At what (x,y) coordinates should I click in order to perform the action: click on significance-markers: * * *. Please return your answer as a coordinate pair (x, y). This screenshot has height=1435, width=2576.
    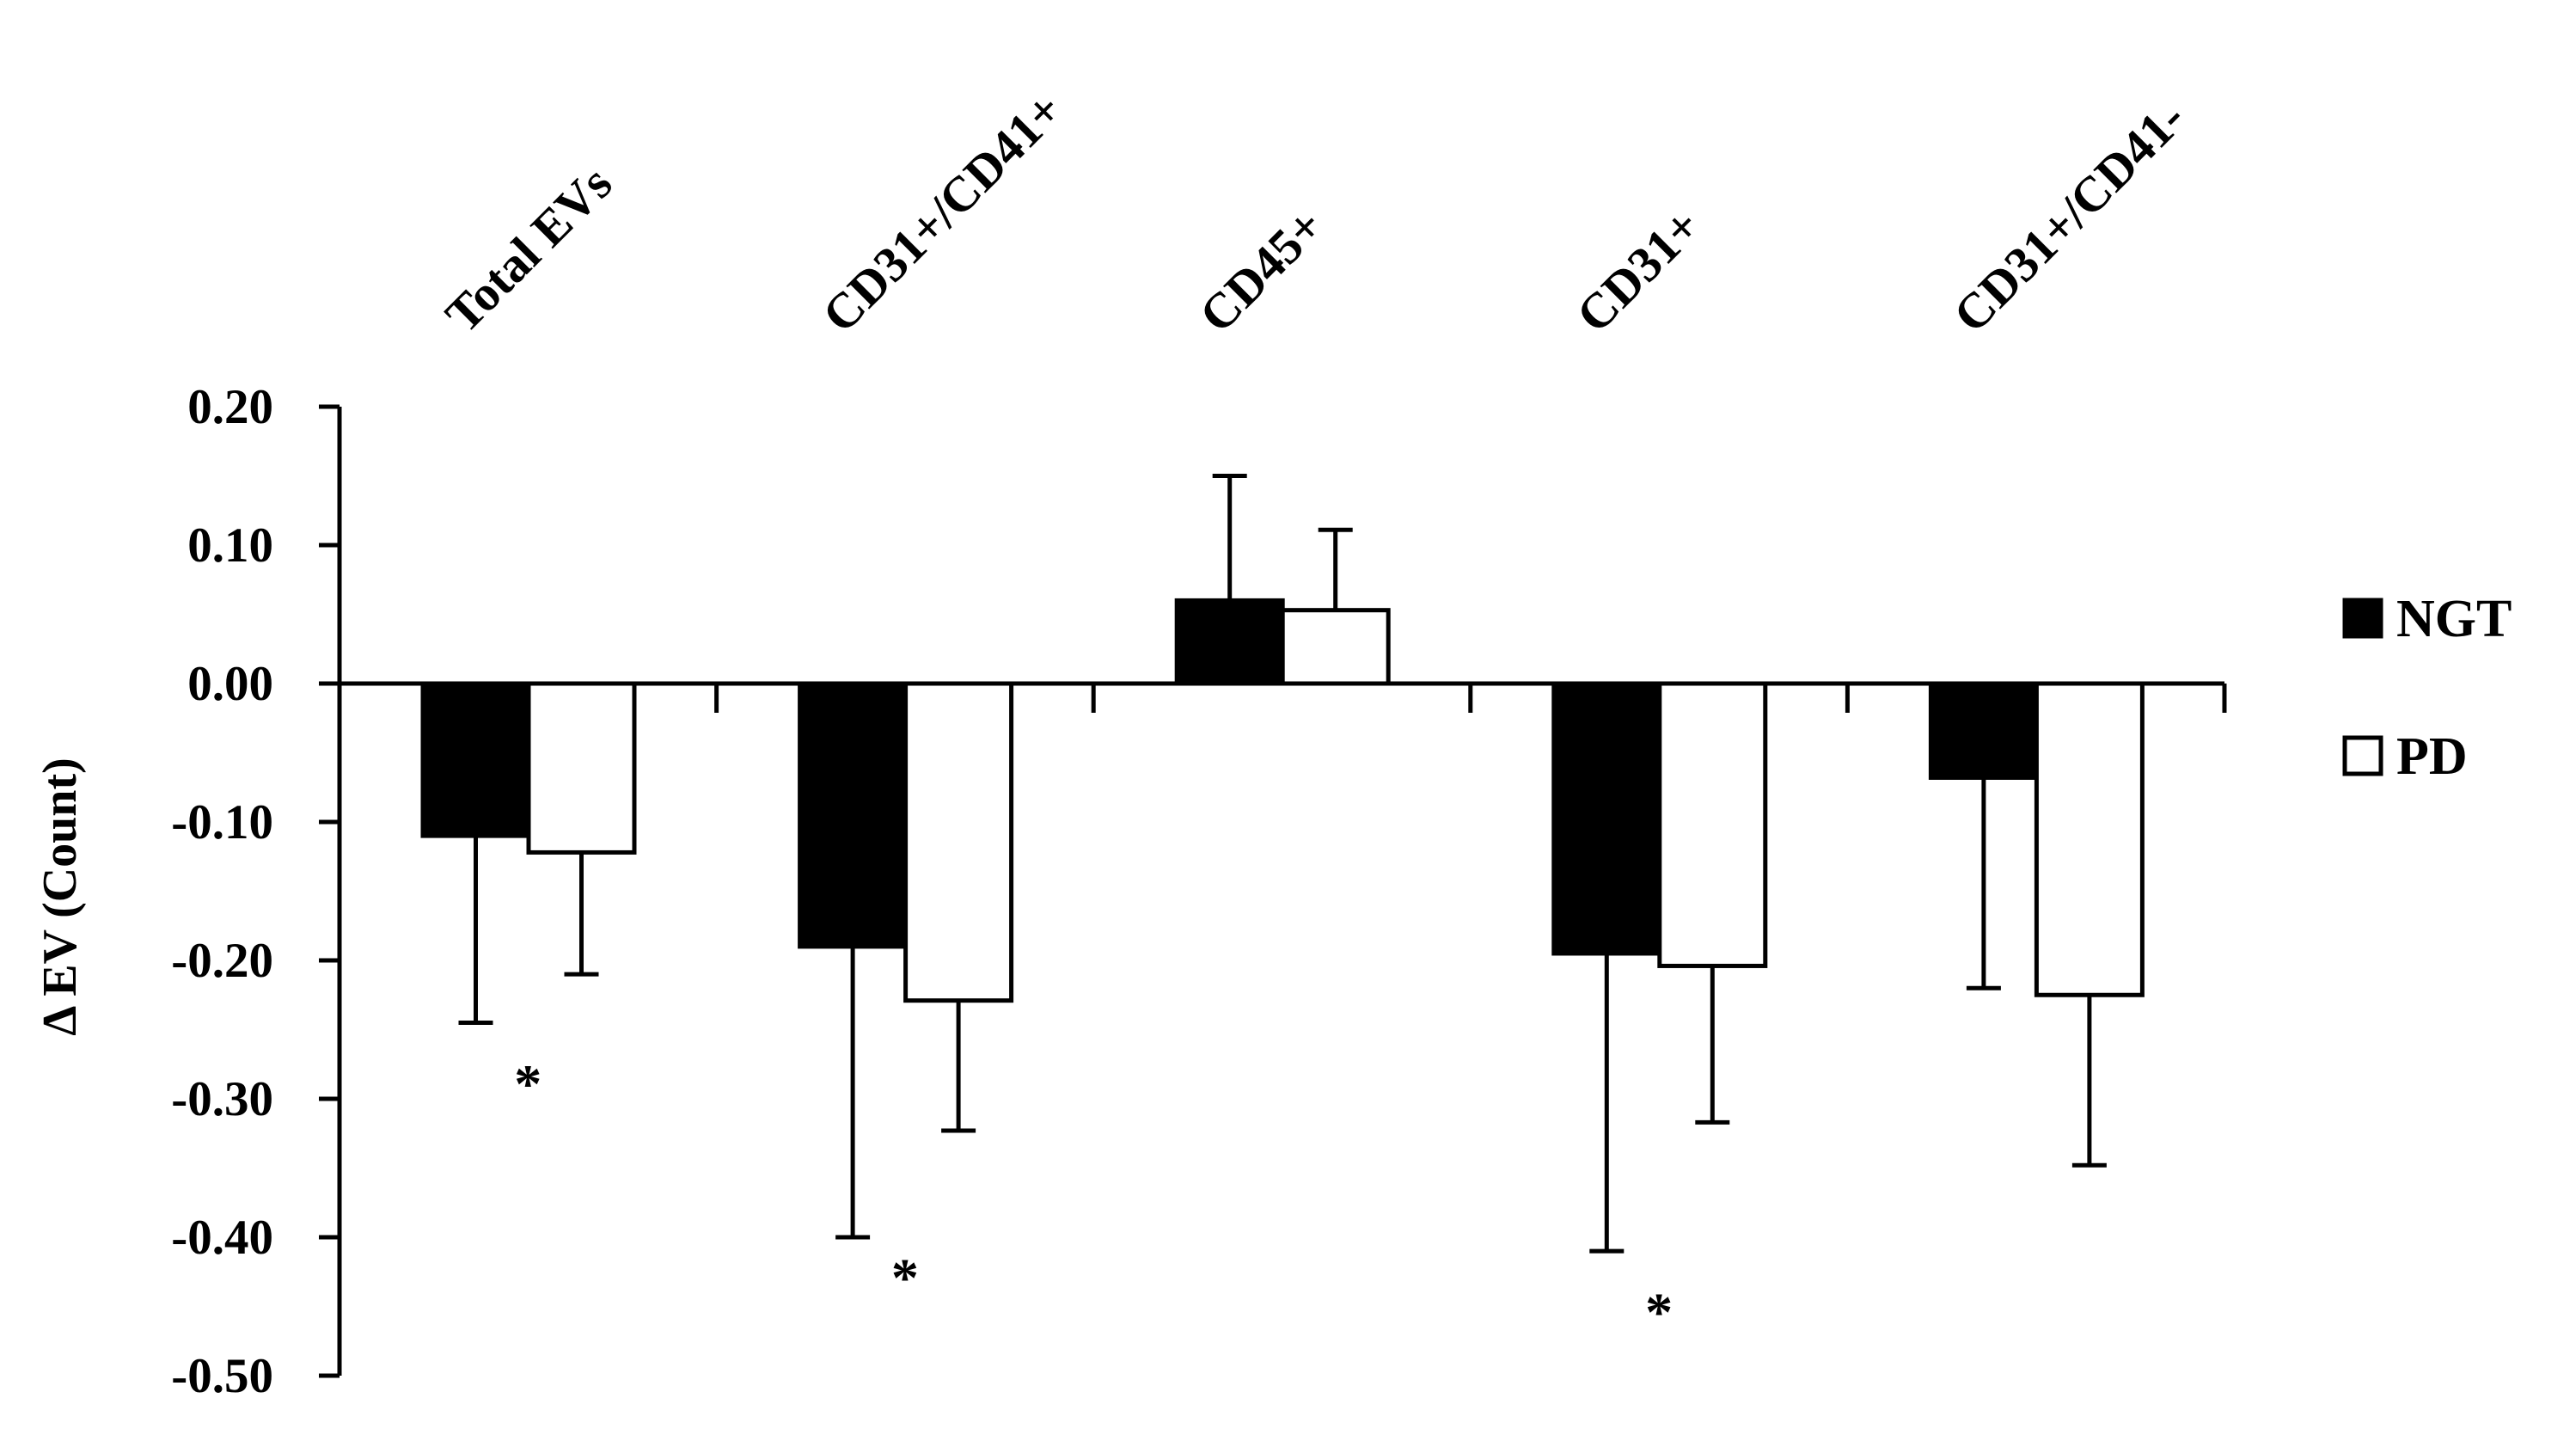
    Looking at the image, I should click on (1093, 1198).